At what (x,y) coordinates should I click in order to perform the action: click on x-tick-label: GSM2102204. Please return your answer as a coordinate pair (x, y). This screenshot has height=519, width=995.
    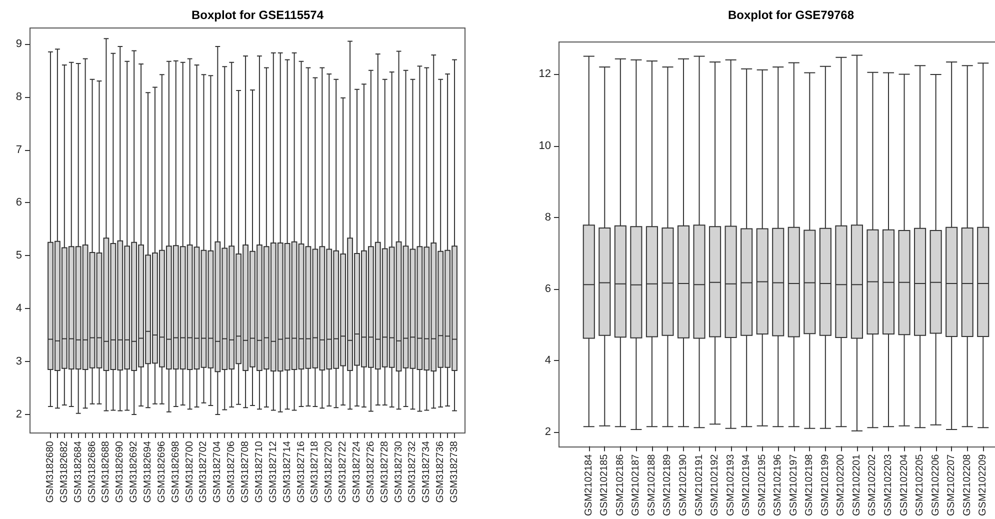
    Looking at the image, I should click on (904, 485).